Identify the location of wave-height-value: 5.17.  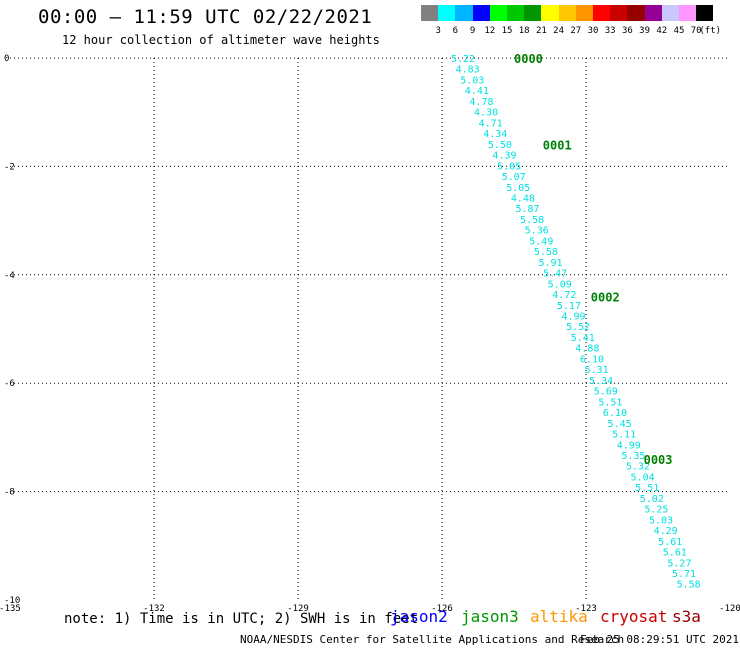
(569, 306).